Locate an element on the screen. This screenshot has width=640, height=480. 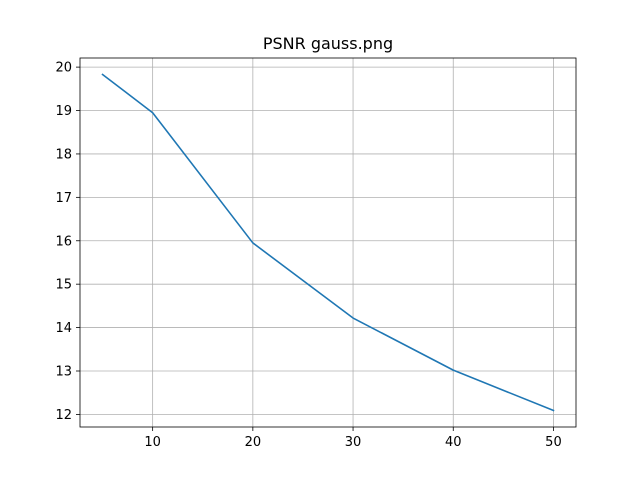
x-tick-label: 10 is located at coordinates (152, 442).